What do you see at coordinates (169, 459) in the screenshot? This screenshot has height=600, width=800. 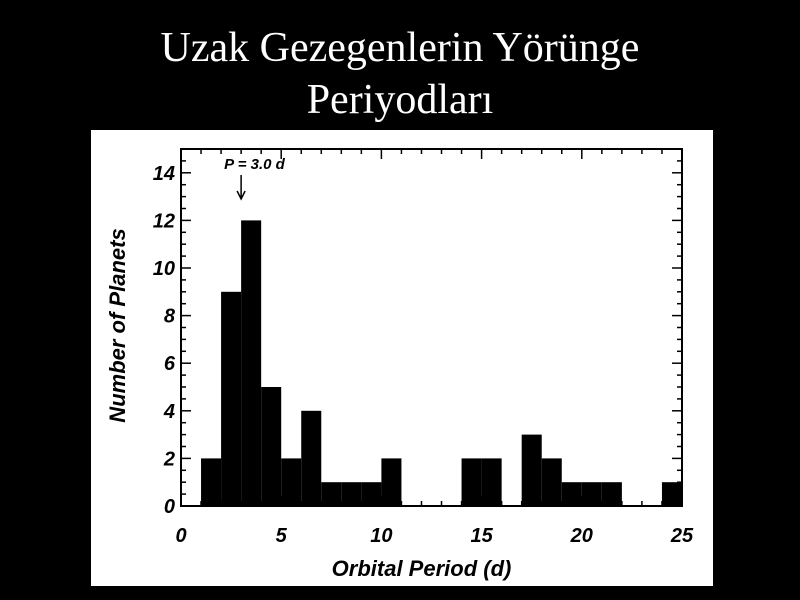 I see `y-tick-label: 2` at bounding box center [169, 459].